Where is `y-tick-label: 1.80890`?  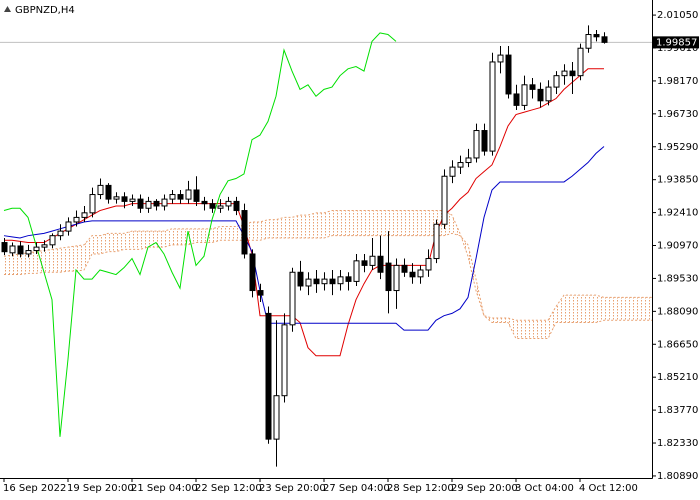
y-tick-label: 1.80890 is located at coordinates (677, 476).